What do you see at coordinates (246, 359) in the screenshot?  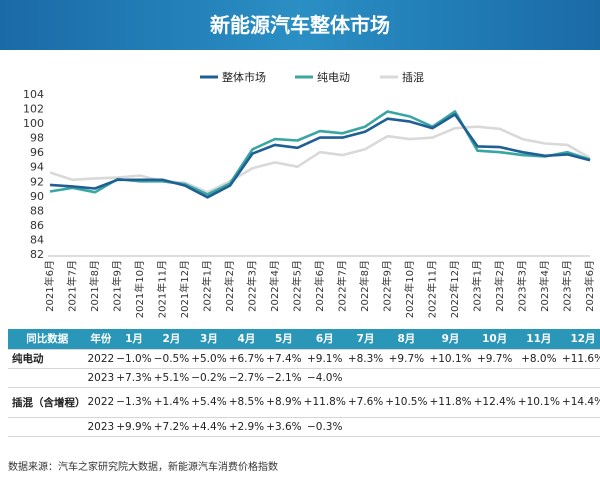 I see `table-cell: +6.7%` at bounding box center [246, 359].